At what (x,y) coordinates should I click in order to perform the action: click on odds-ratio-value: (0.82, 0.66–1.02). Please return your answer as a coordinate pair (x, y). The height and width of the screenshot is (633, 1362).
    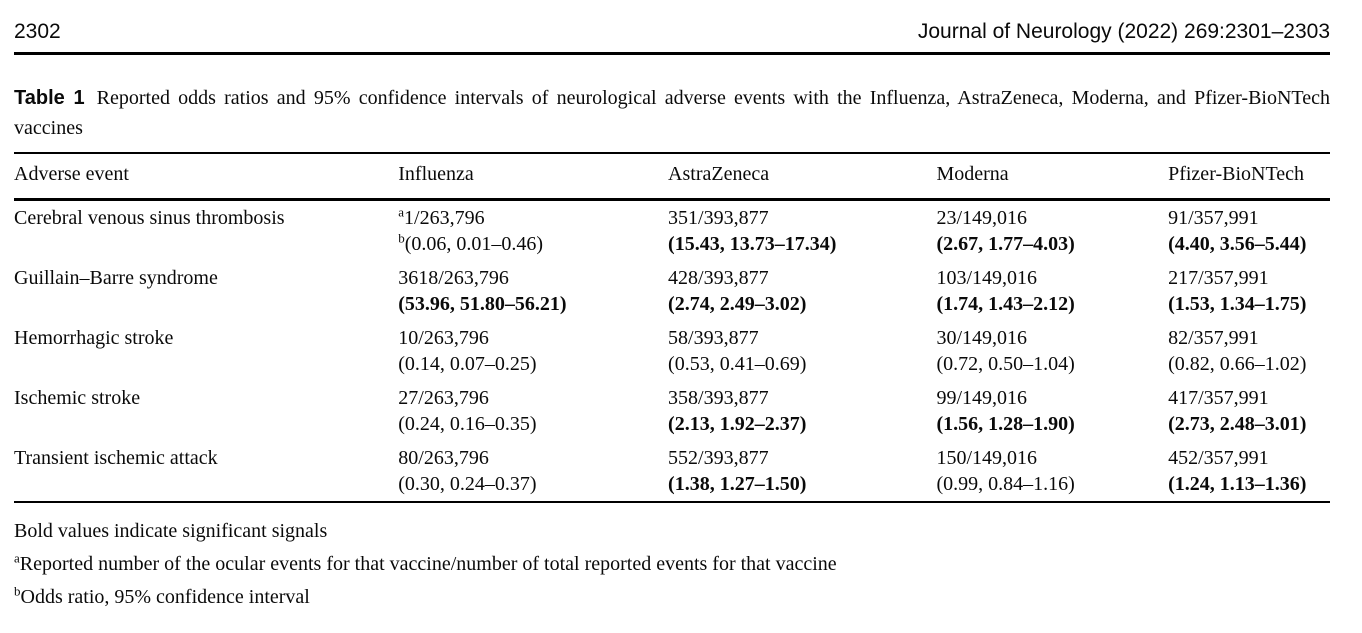
    Looking at the image, I should click on (1237, 364).